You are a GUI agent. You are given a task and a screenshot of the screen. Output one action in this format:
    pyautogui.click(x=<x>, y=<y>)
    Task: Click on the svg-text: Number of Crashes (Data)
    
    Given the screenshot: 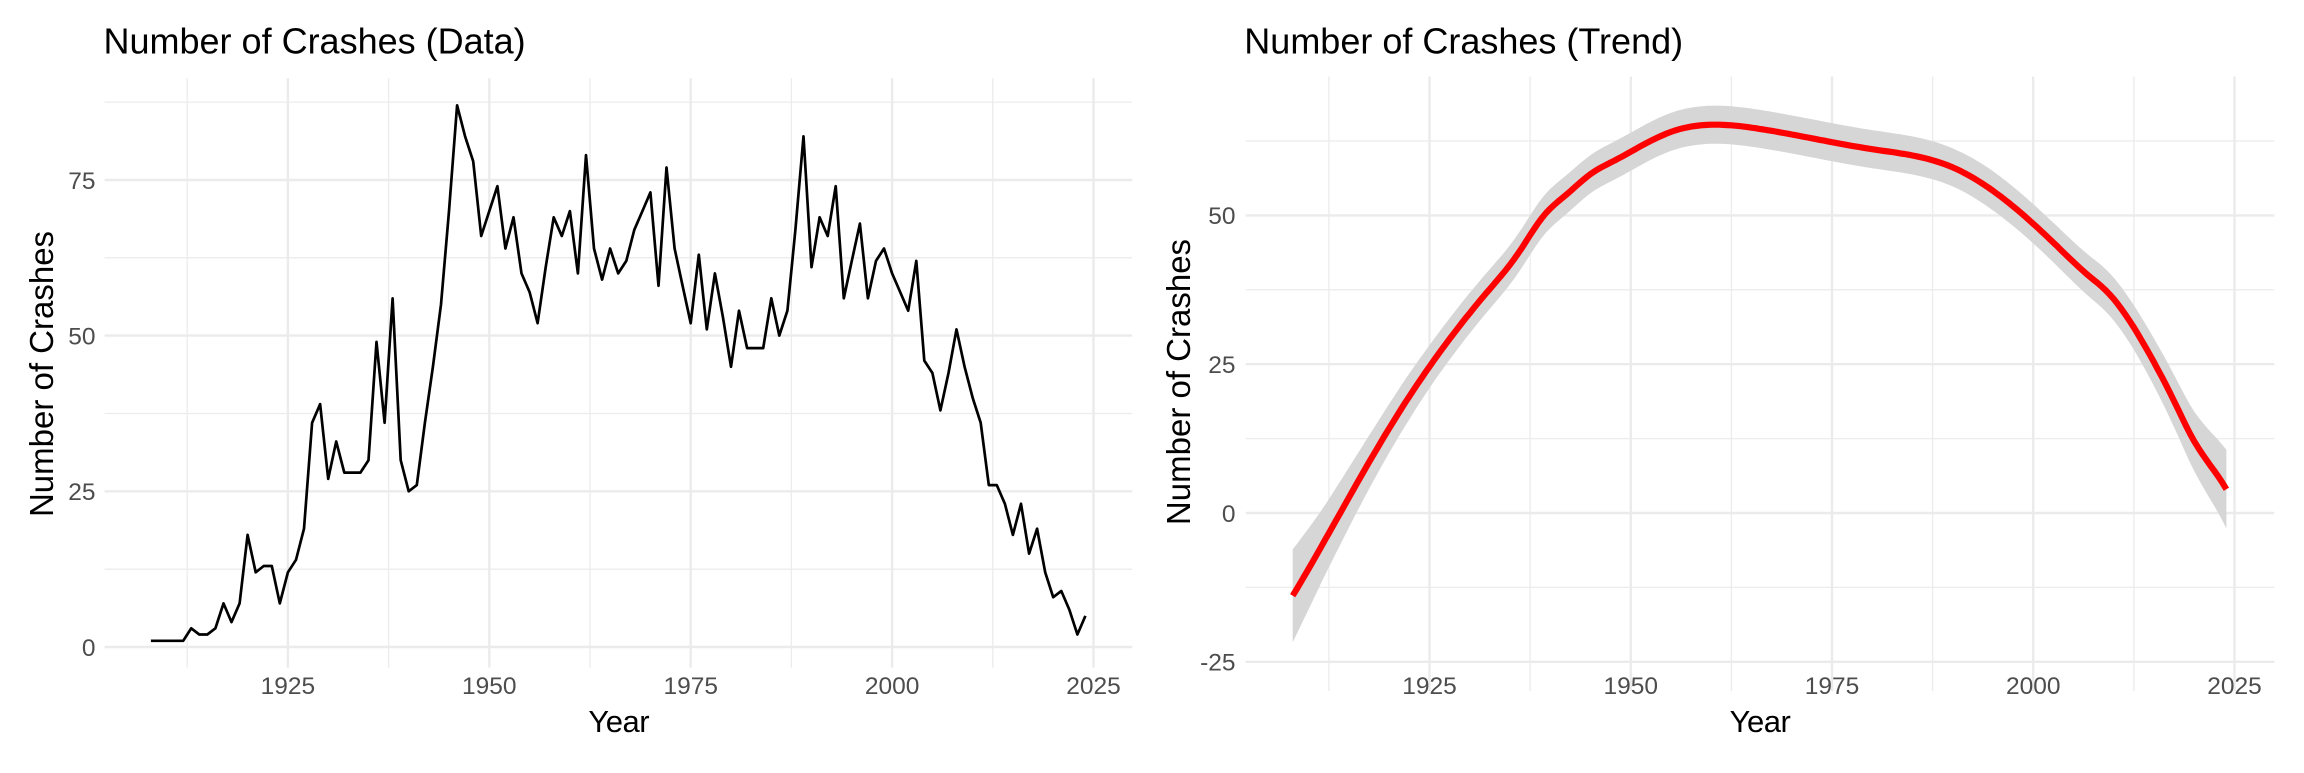 What is the action you would take?
    pyautogui.click(x=315, y=41)
    